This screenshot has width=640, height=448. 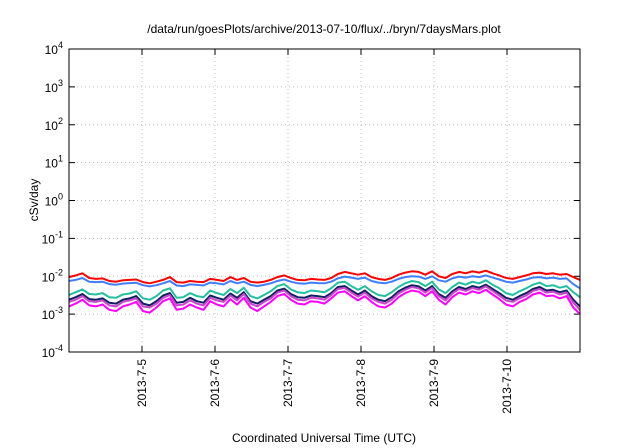 I want to click on x-tick-label: 2013-7-10, so click(x=507, y=386).